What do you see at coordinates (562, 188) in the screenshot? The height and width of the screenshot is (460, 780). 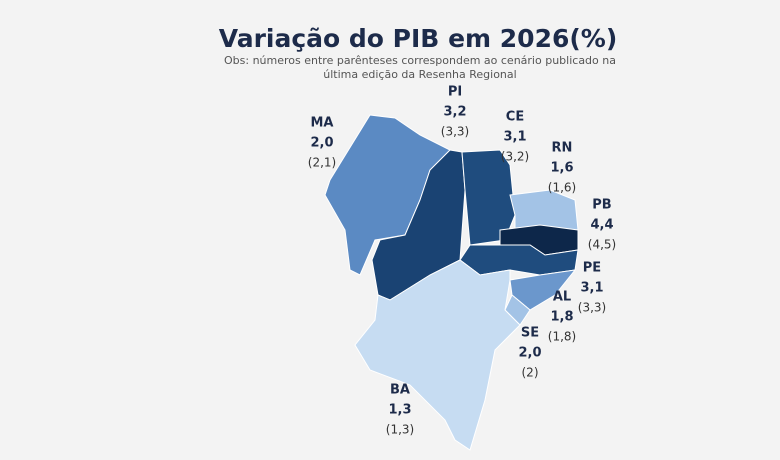 I see `state-previous: (1,6)` at bounding box center [562, 188].